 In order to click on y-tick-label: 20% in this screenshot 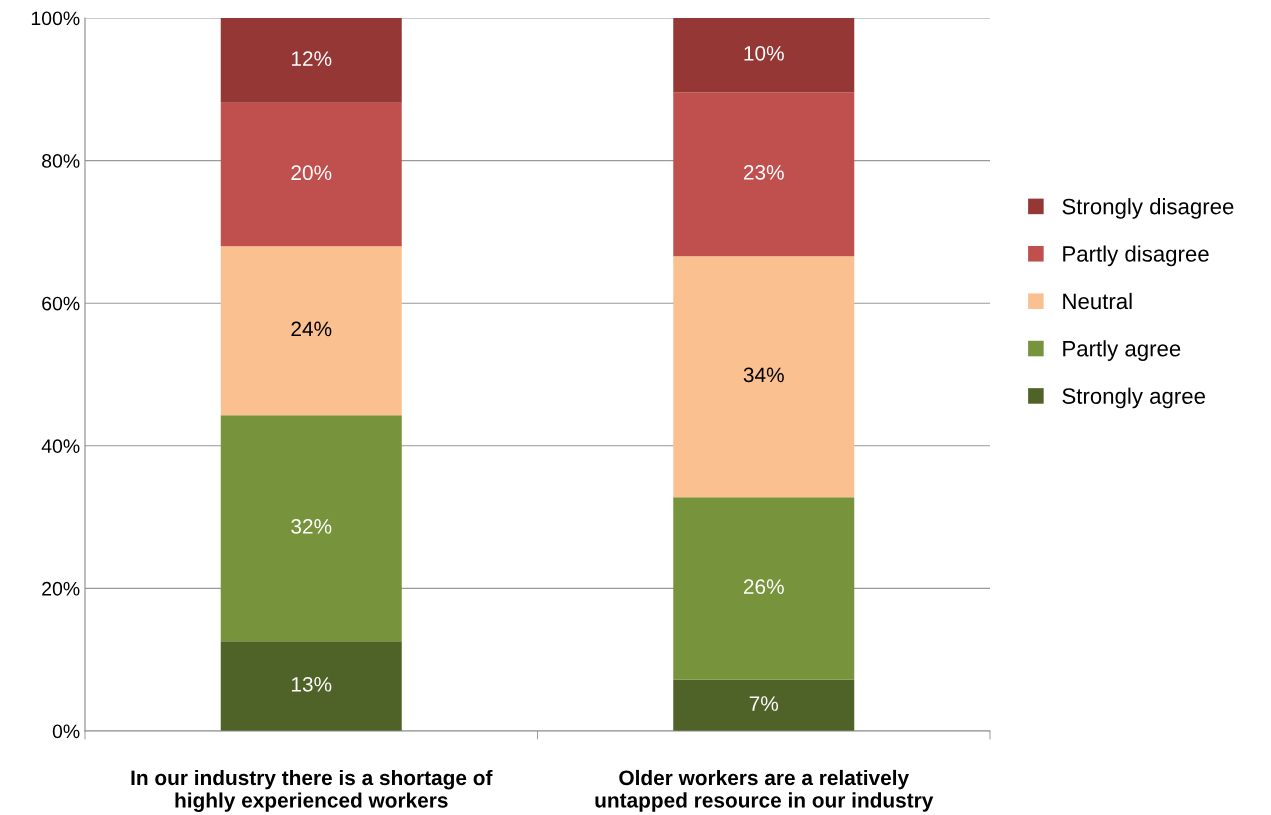, I will do `click(61, 588)`.